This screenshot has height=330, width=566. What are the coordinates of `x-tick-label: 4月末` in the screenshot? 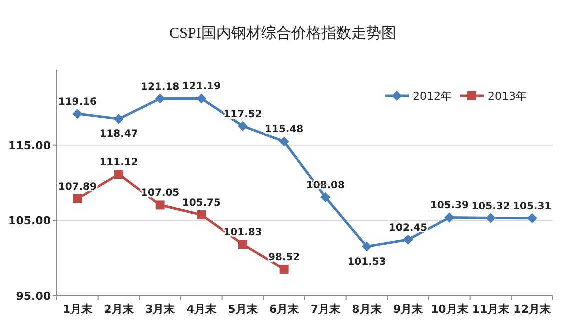 It's located at (202, 309).